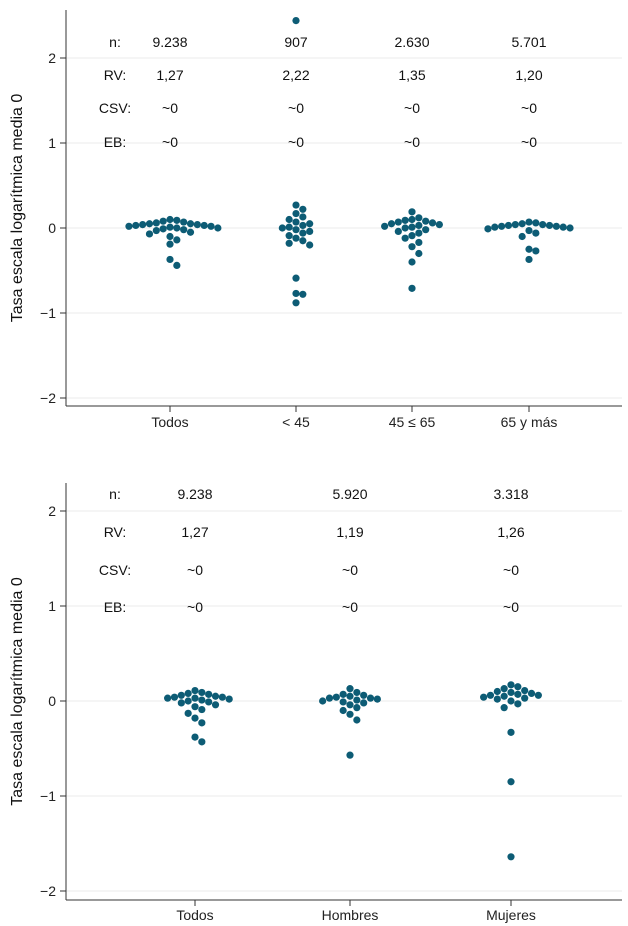  I want to click on x-tick-label: < 45, so click(296, 422).